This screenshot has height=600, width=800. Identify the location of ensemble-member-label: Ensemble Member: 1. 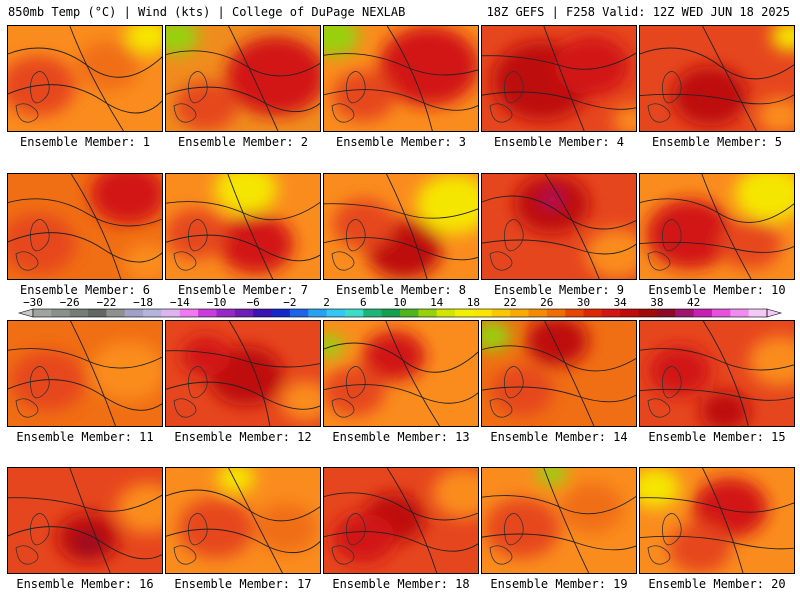
(85, 142).